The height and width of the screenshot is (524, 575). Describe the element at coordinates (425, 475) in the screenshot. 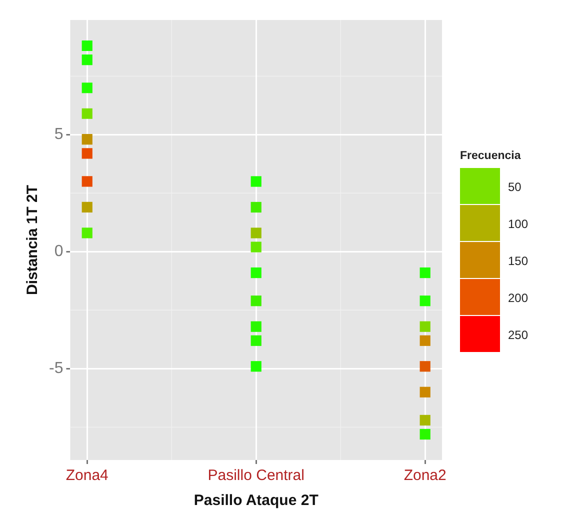

I see `x-tick-label: Zona2` at that location.